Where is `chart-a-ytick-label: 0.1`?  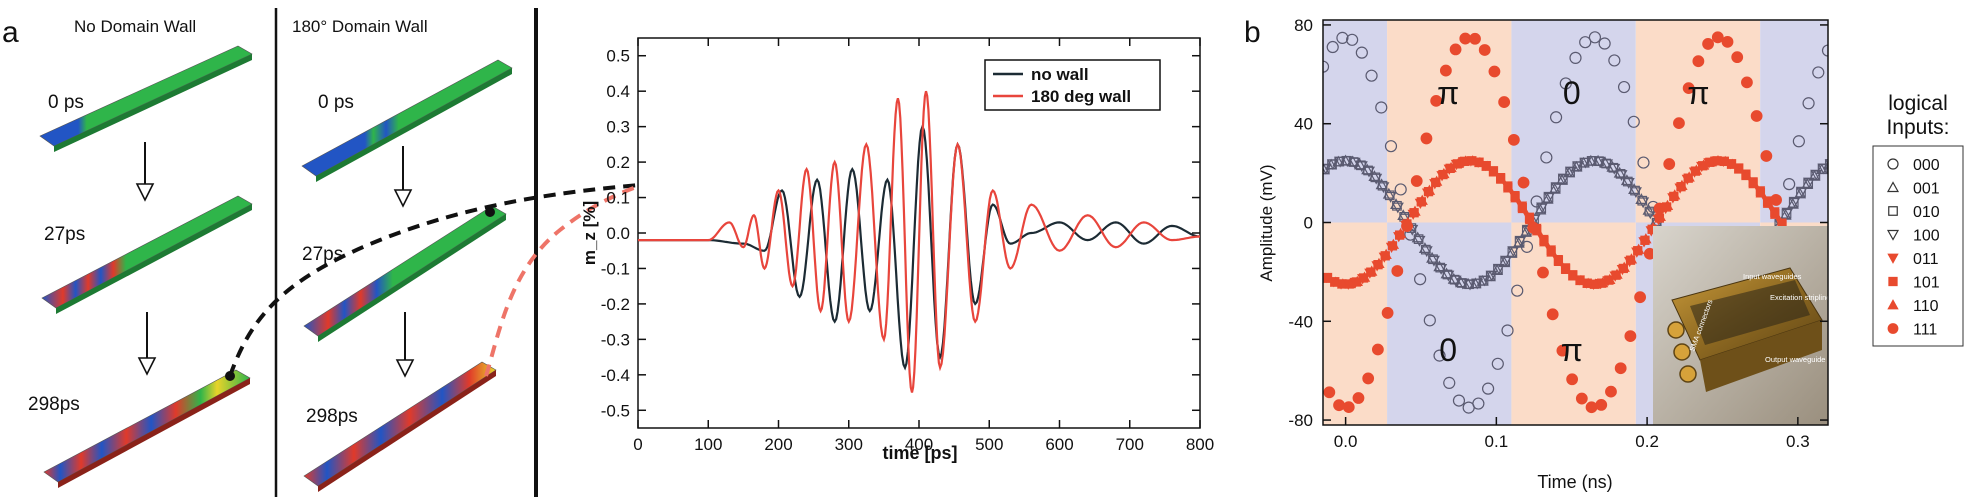
chart-a-ytick-label: 0.1 is located at coordinates (618, 198).